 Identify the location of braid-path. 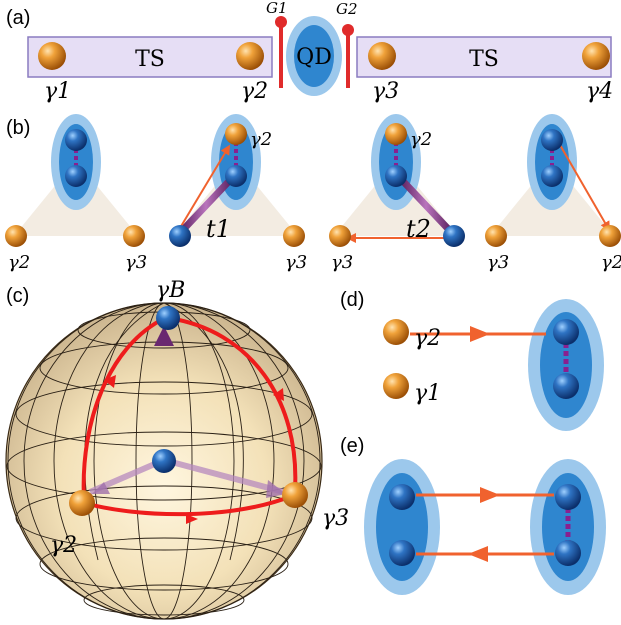
(189, 416).